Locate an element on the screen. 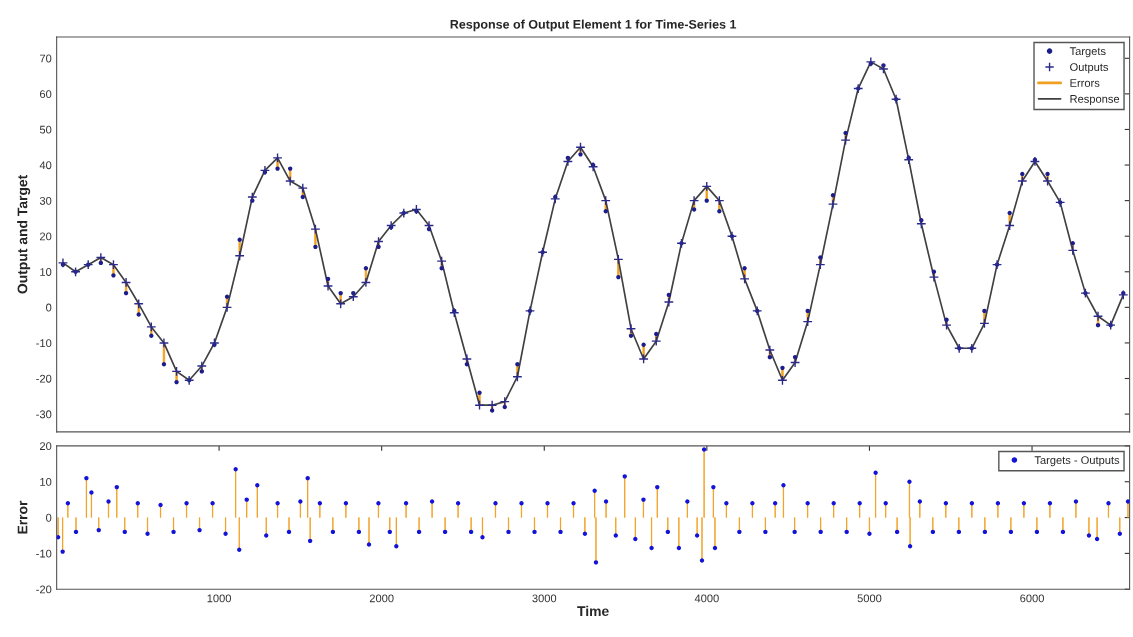 The width and height of the screenshot is (1133, 637). chart-title: Response of Output Element 1 for Time-Series 1 is located at coordinates (593, 25).